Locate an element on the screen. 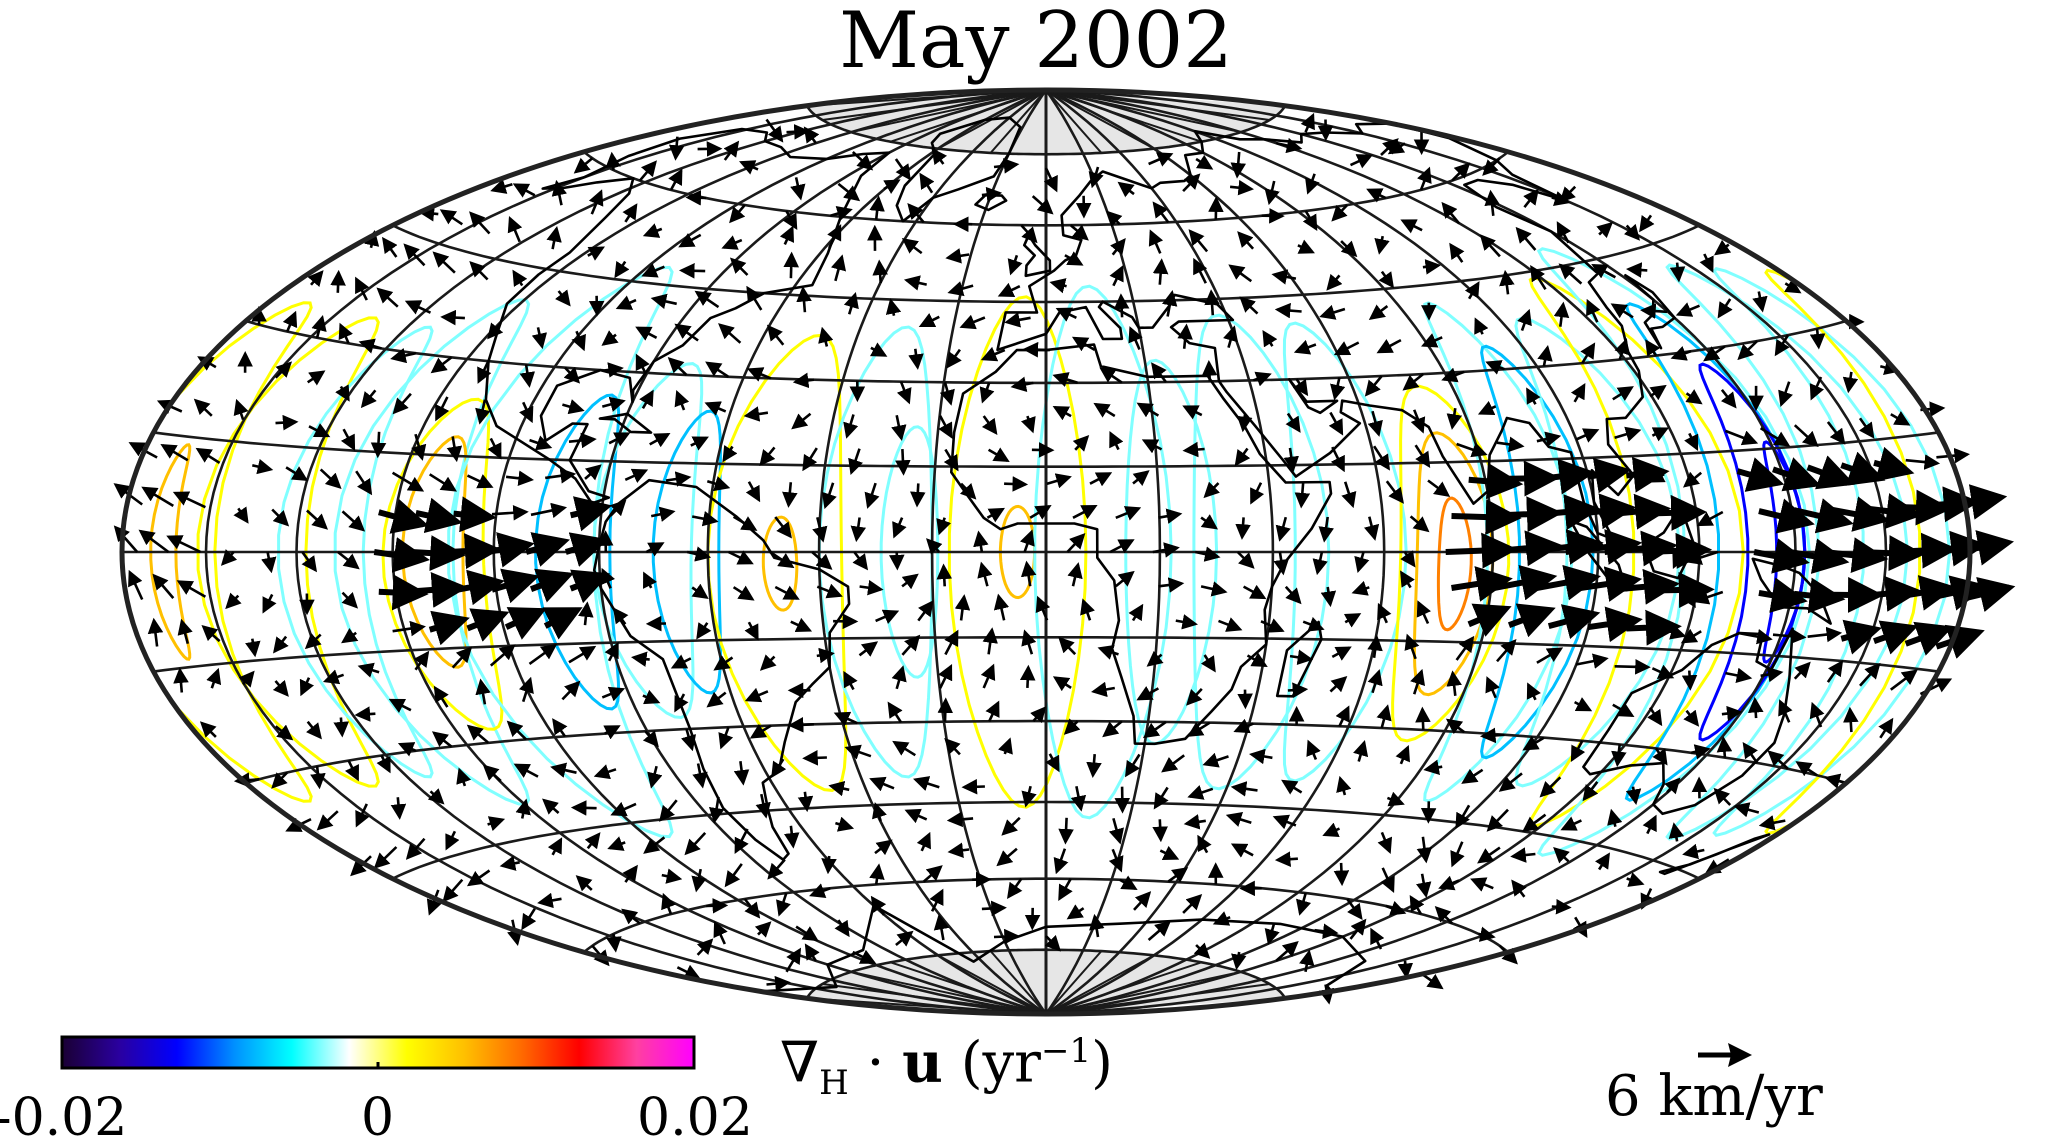 The width and height of the screenshot is (2072, 1148). colorbar-quantity-label: ∇H · u (yr−1) is located at coordinates (946, 1067).